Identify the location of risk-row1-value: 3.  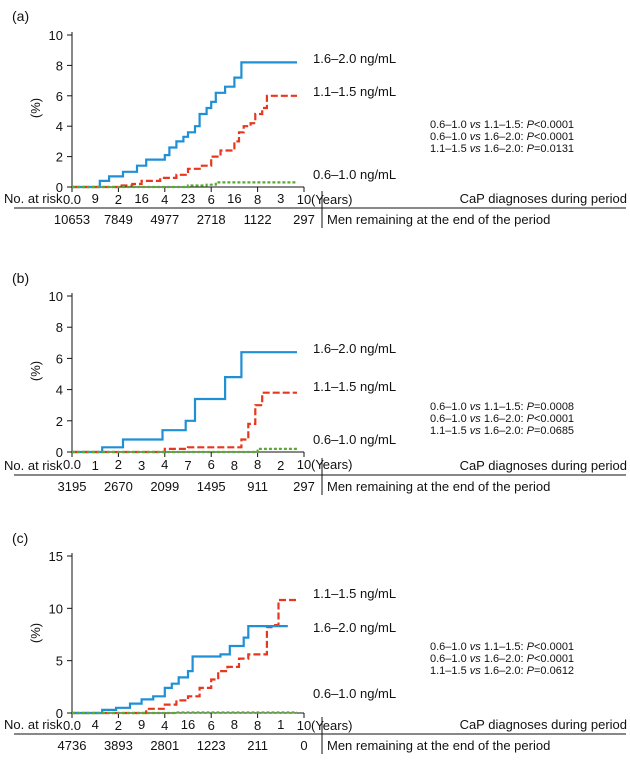
(280, 198).